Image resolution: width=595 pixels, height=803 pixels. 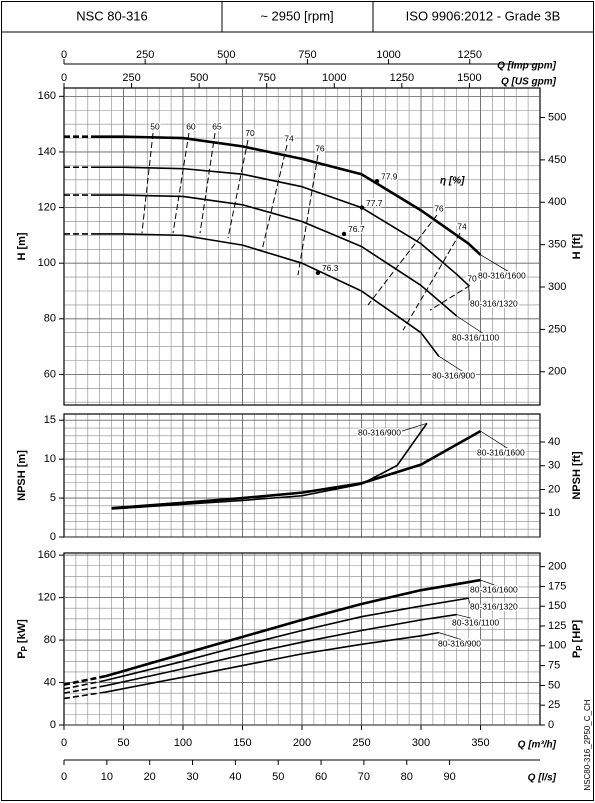 What do you see at coordinates (577, 246) in the screenshot?
I see `y-axis-title: H [ft]` at bounding box center [577, 246].